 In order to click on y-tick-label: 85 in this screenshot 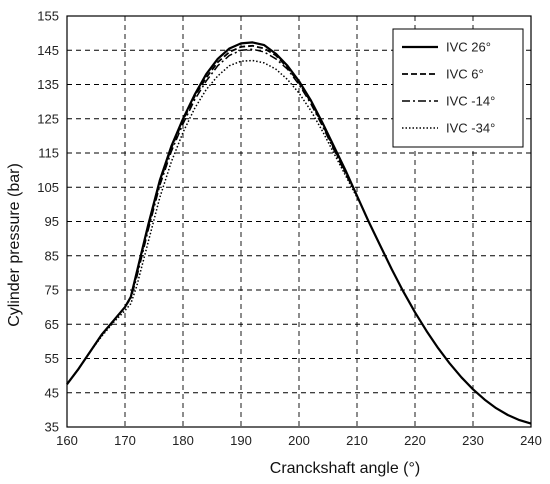, I will do `click(52, 255)`.